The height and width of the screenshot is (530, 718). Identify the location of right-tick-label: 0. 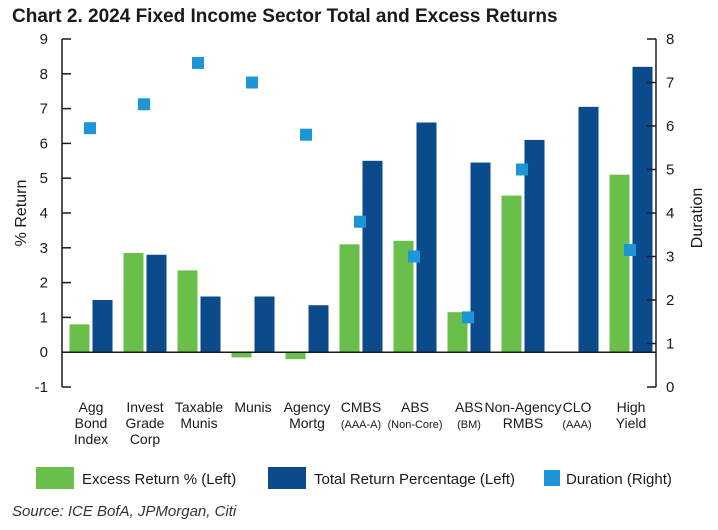
(670, 387).